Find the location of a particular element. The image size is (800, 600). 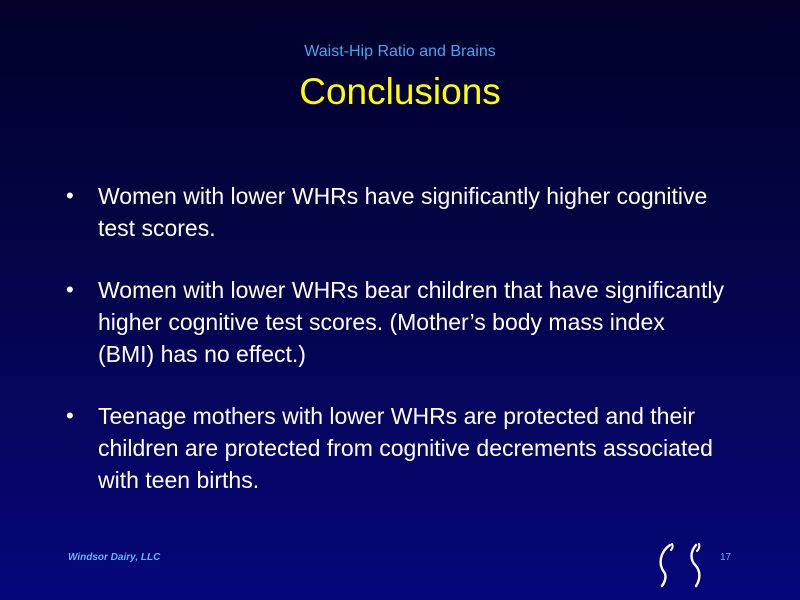

slide-title: Conclusions is located at coordinates (400, 91).